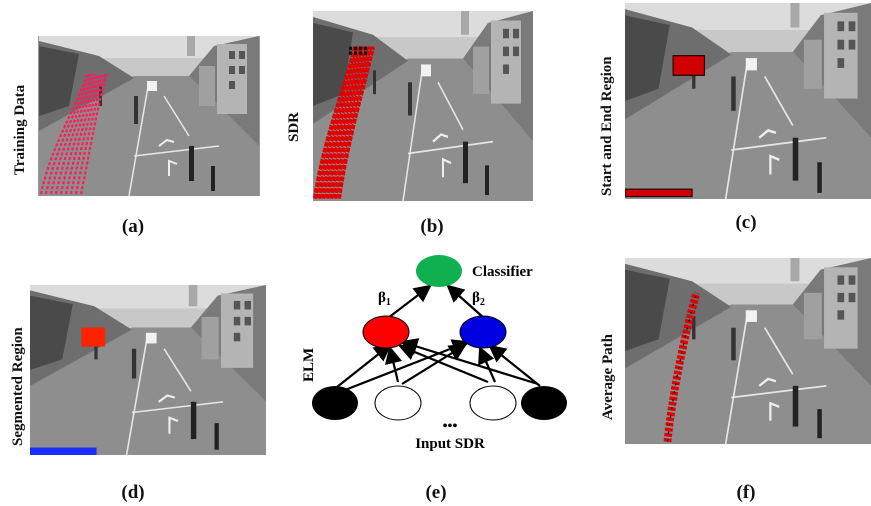 The width and height of the screenshot is (871, 506). I want to click on beta1-label: β1, so click(384, 299).